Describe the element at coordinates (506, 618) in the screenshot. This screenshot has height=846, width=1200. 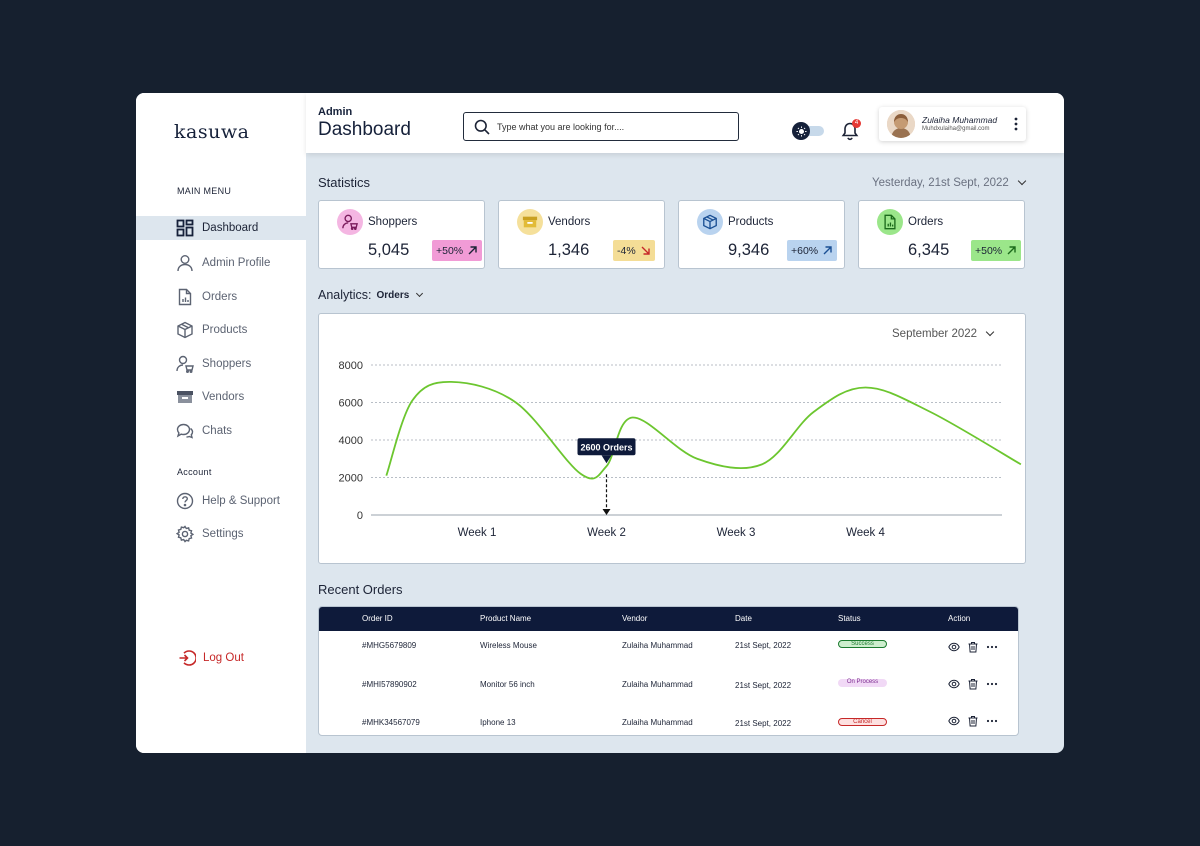
I see `column-header: Product Name` at that location.